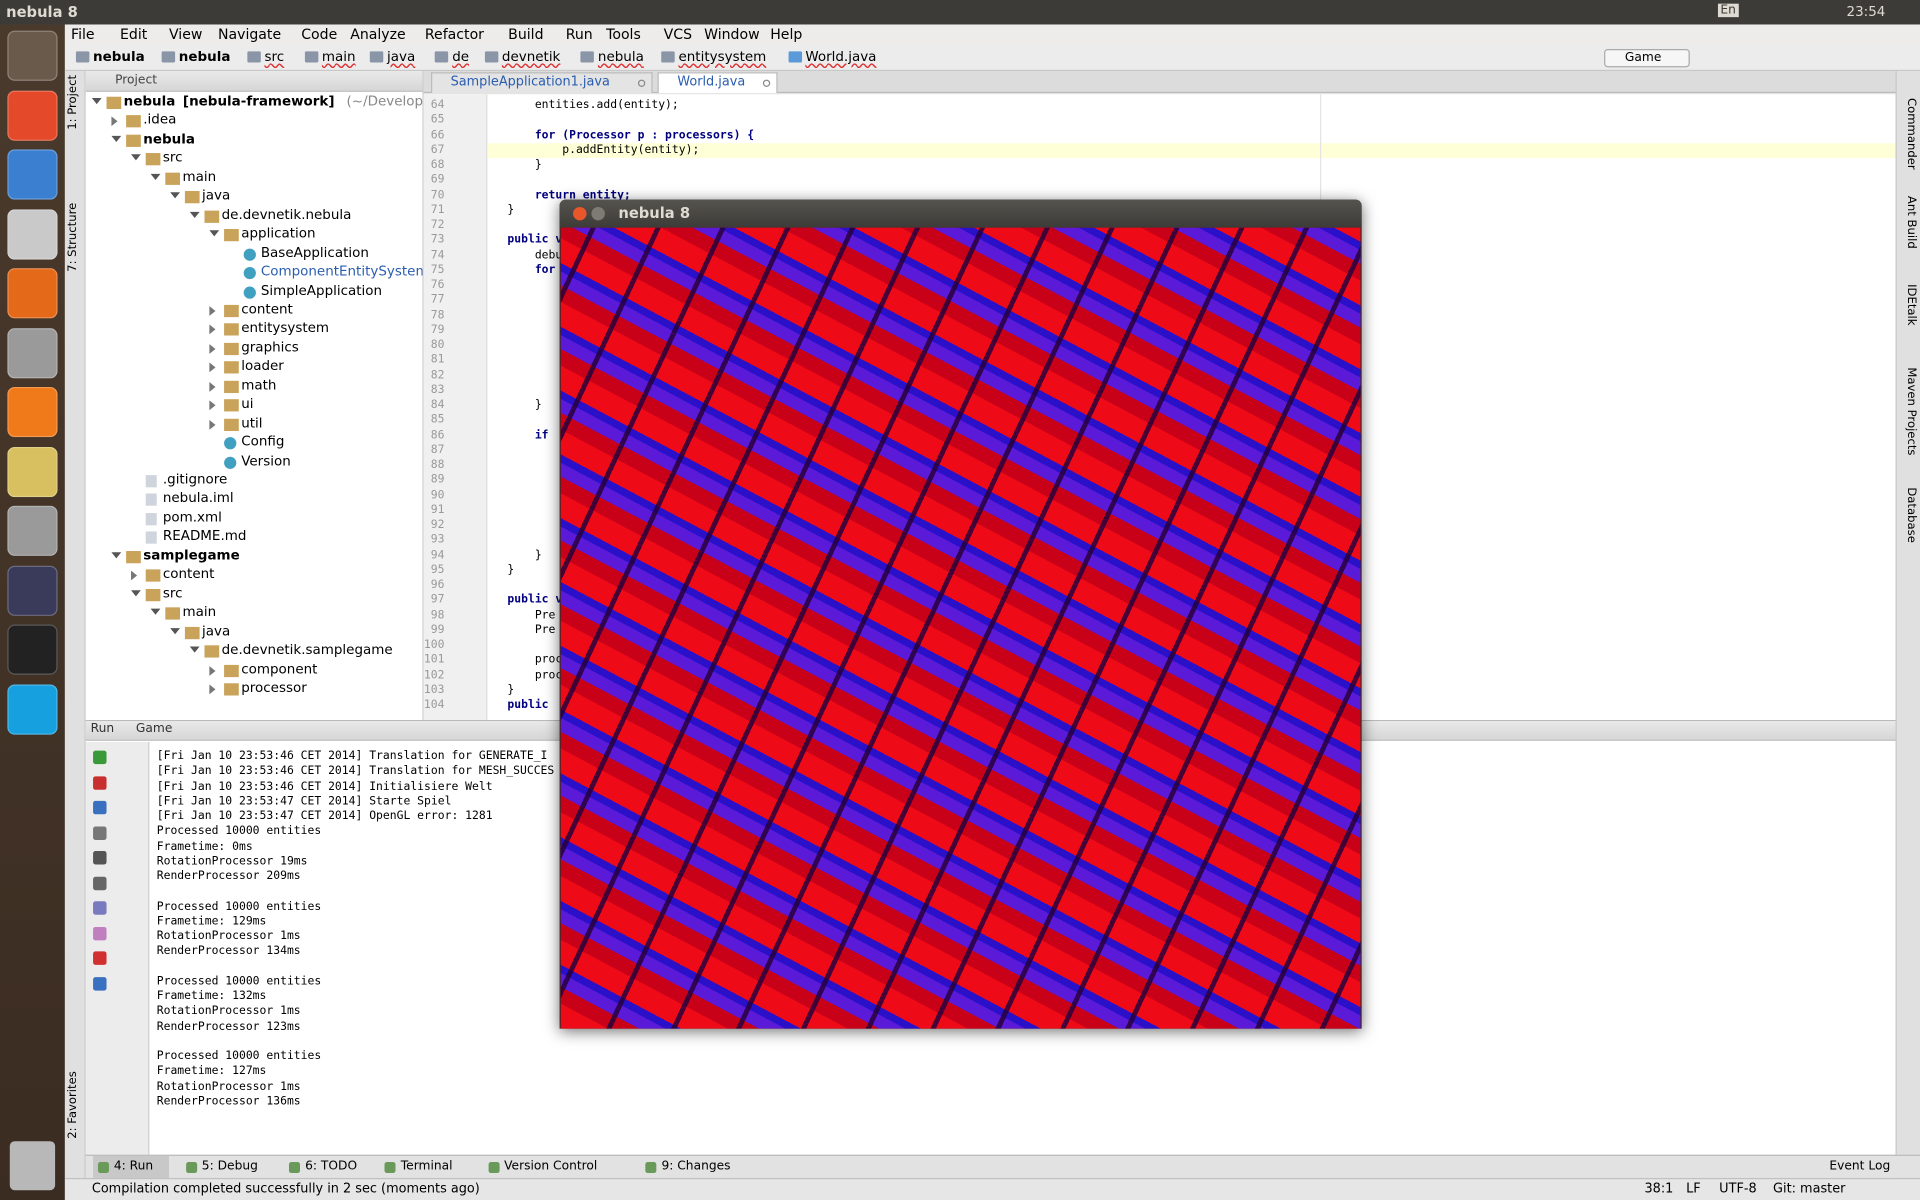 This screenshot has width=1920, height=1200. Describe the element at coordinates (267, 309) in the screenshot. I see `tree-label: content` at that location.